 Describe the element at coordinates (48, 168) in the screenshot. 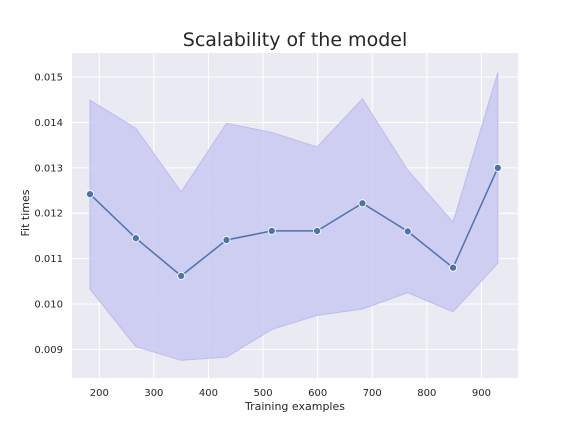

I see `y-tick-label: 0.013` at that location.